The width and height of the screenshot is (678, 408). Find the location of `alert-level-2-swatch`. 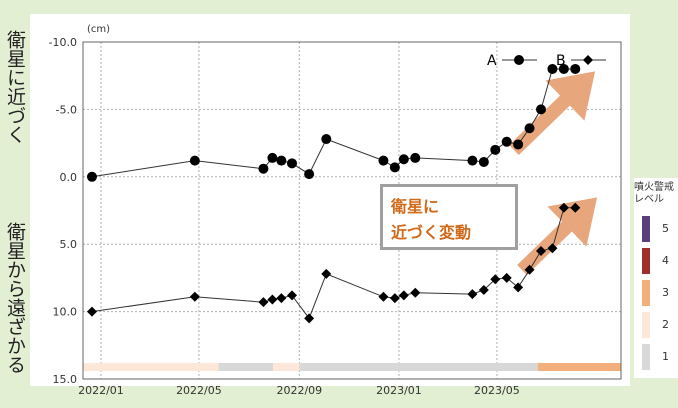

alert-level-2-swatch is located at coordinates (646, 325).